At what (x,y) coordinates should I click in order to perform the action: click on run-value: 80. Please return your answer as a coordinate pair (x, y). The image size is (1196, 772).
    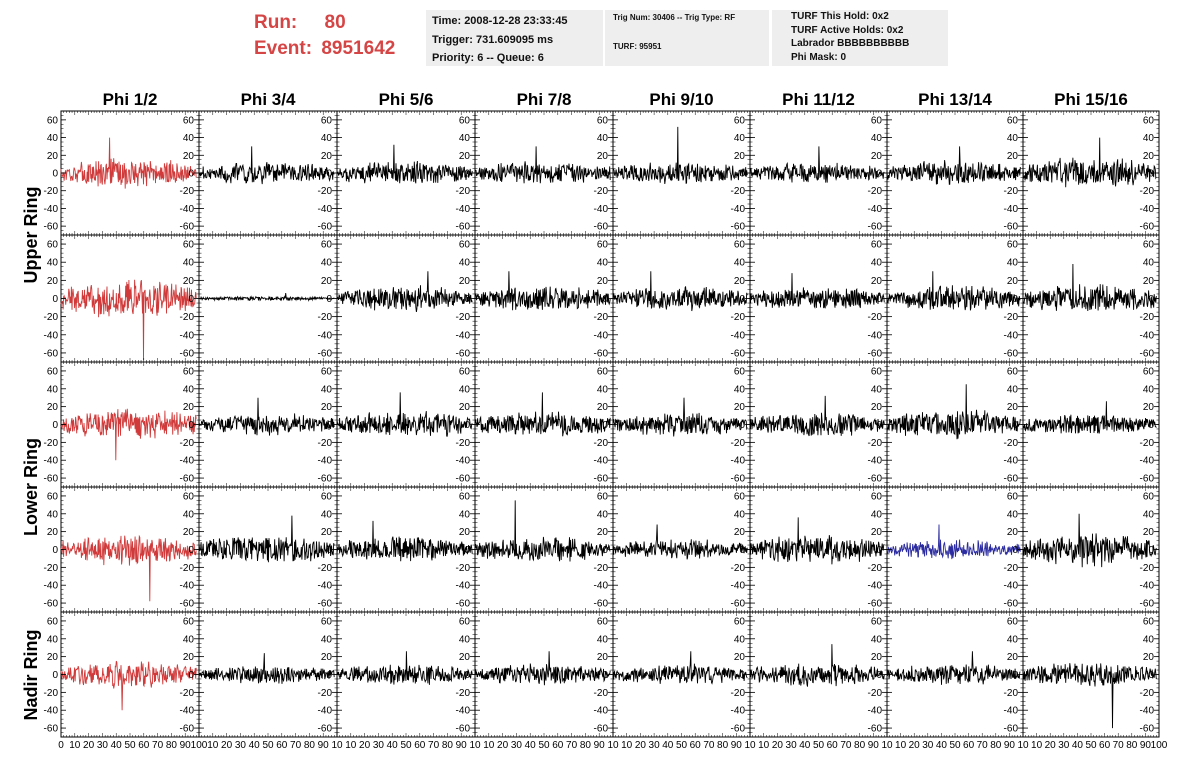
    Looking at the image, I should click on (335, 22).